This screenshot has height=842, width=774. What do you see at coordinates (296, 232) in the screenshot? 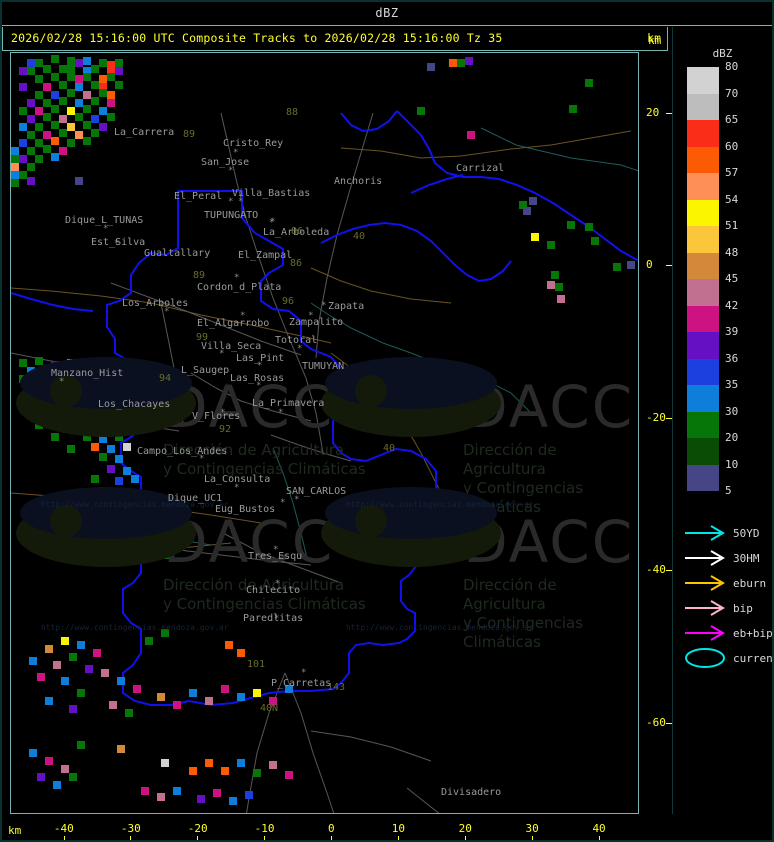
I see `map-place-label: La_Arboleda` at bounding box center [296, 232].